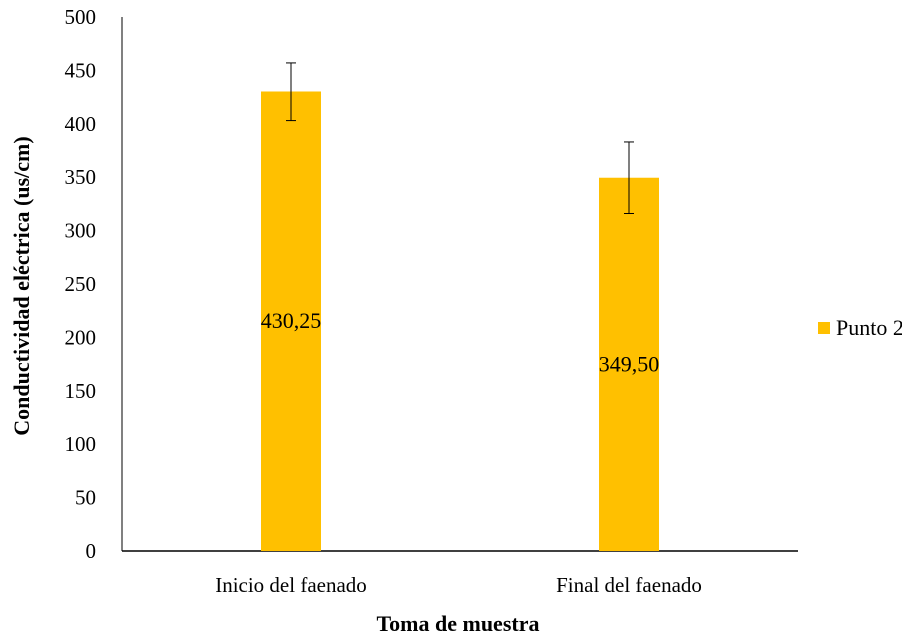 This screenshot has width=902, height=639. I want to click on legend-swatch, so click(824, 328).